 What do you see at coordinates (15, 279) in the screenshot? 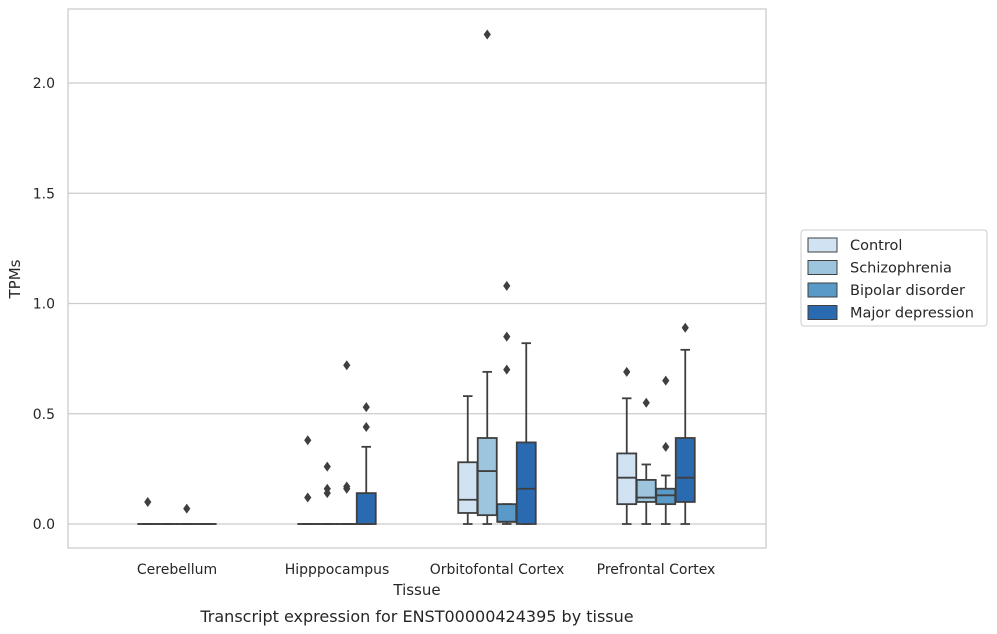
I see `y-axis-label: TPMs` at bounding box center [15, 279].